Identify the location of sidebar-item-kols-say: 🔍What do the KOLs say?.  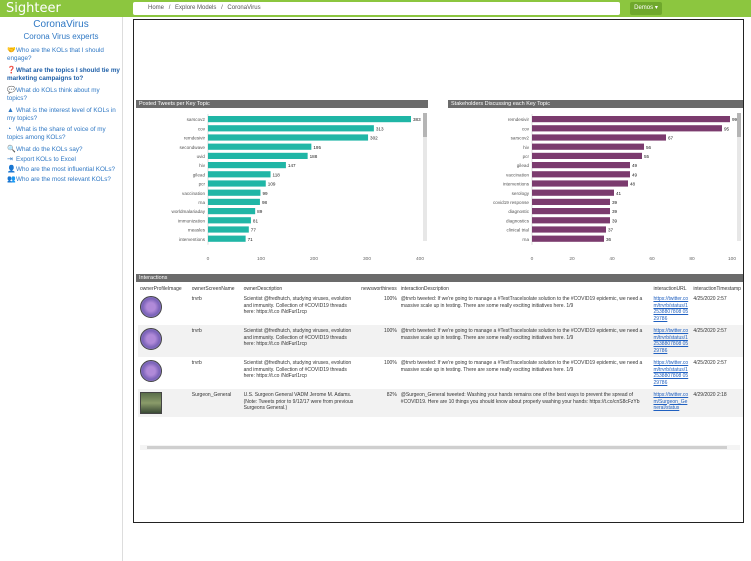
(63, 150).